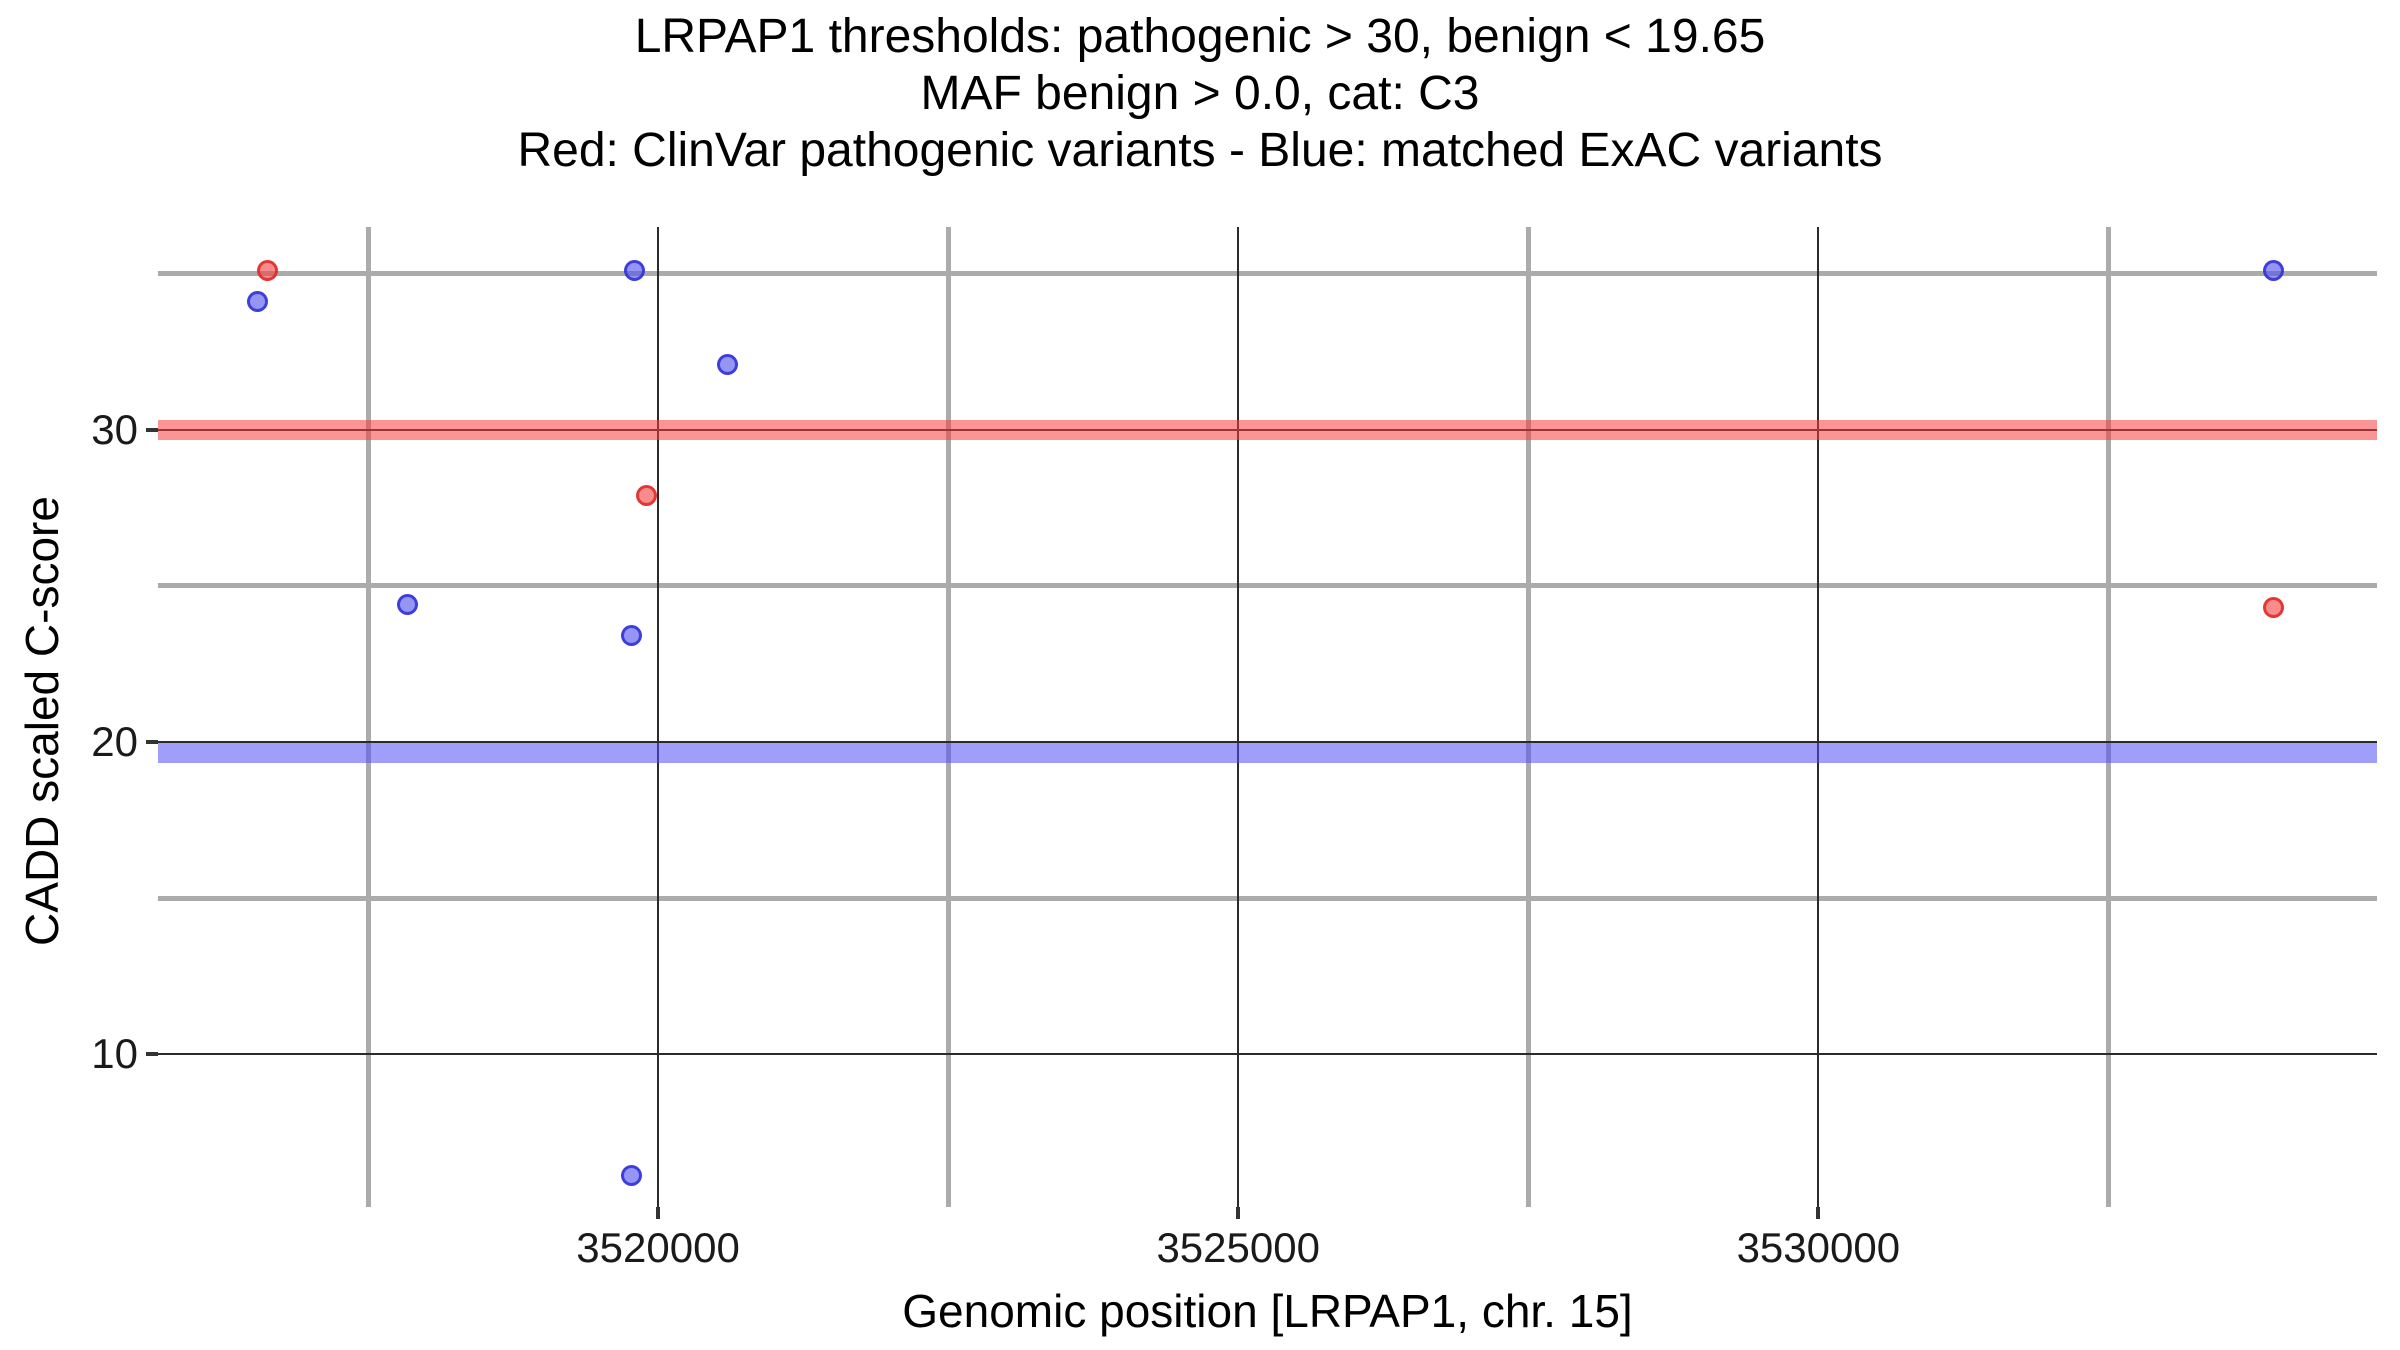 This screenshot has width=2400, height=1350. What do you see at coordinates (1238, 1247) in the screenshot?
I see `x-tick-label: 3525000` at bounding box center [1238, 1247].